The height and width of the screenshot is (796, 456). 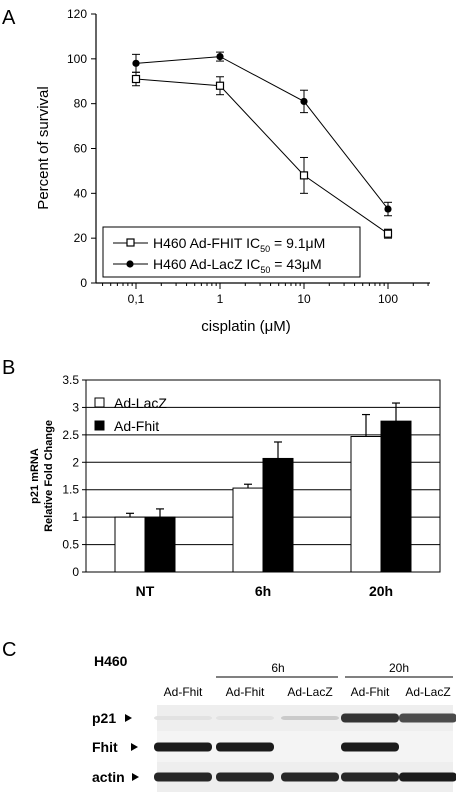 I want to click on chart-b-ylabel-line1: p21 mRNA, so click(x=35, y=476).